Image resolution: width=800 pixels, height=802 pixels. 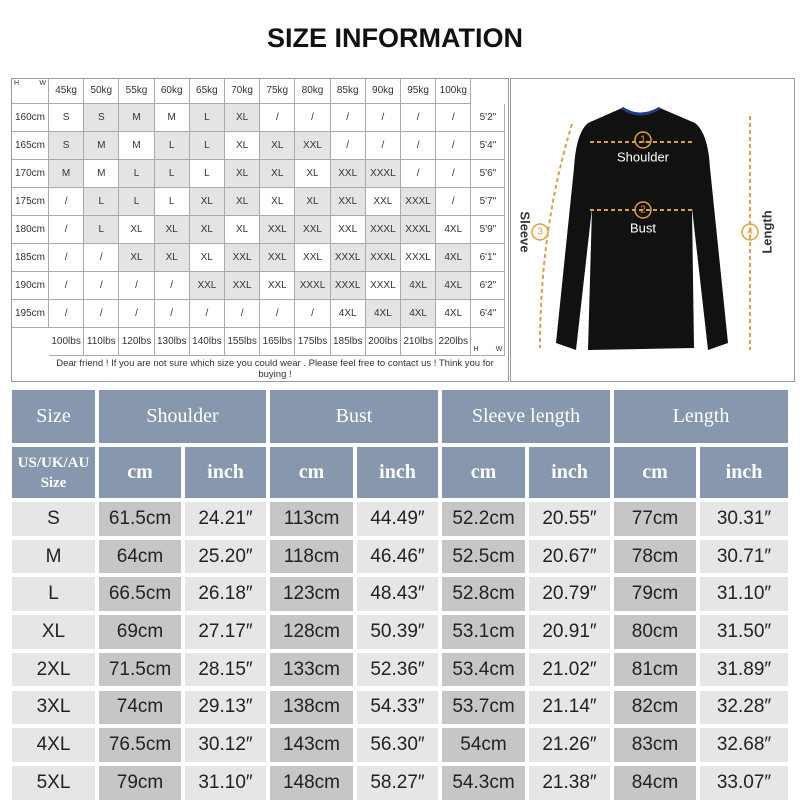 What do you see at coordinates (30, 118) in the screenshot?
I see `height-label: 160cm` at bounding box center [30, 118].